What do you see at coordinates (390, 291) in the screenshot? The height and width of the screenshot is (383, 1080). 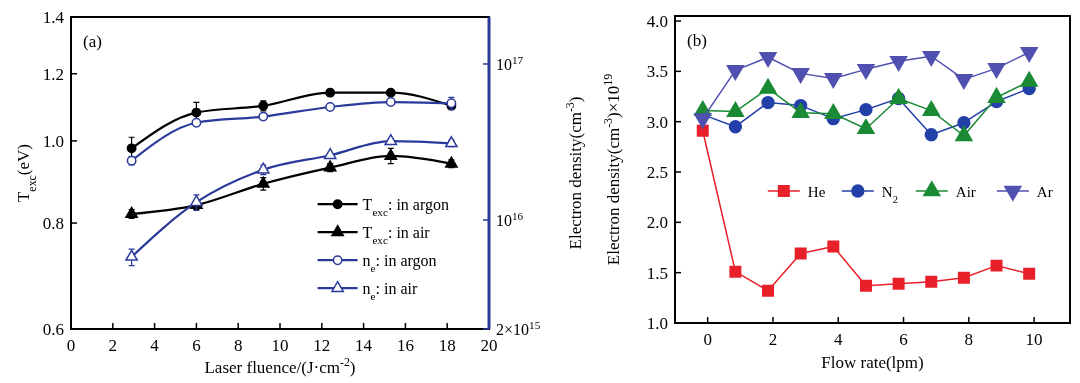 I see `legend-label: n$_{e}$: in air` at bounding box center [390, 291].